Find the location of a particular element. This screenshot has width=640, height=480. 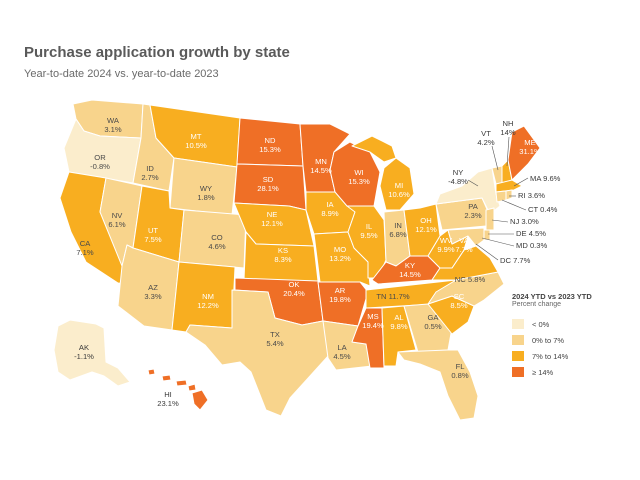

legend-label-high: ≥ 14% is located at coordinates (543, 372).